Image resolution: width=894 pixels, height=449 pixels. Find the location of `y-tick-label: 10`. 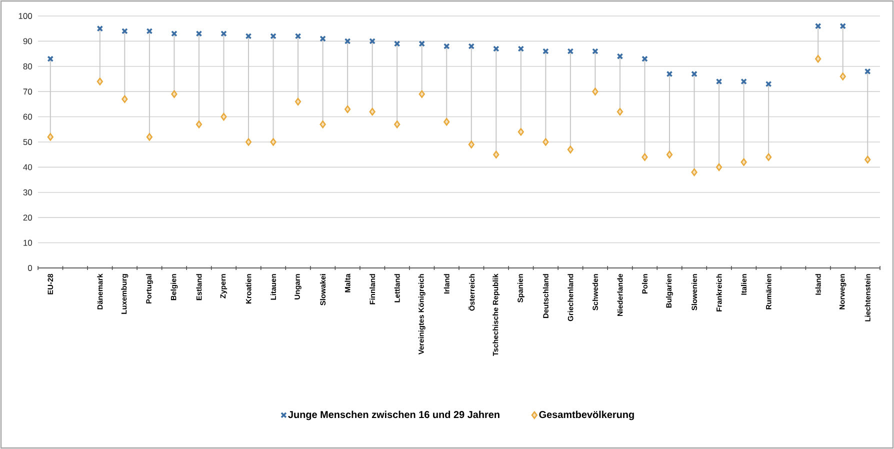

y-tick-label: 10 is located at coordinates (28, 243).